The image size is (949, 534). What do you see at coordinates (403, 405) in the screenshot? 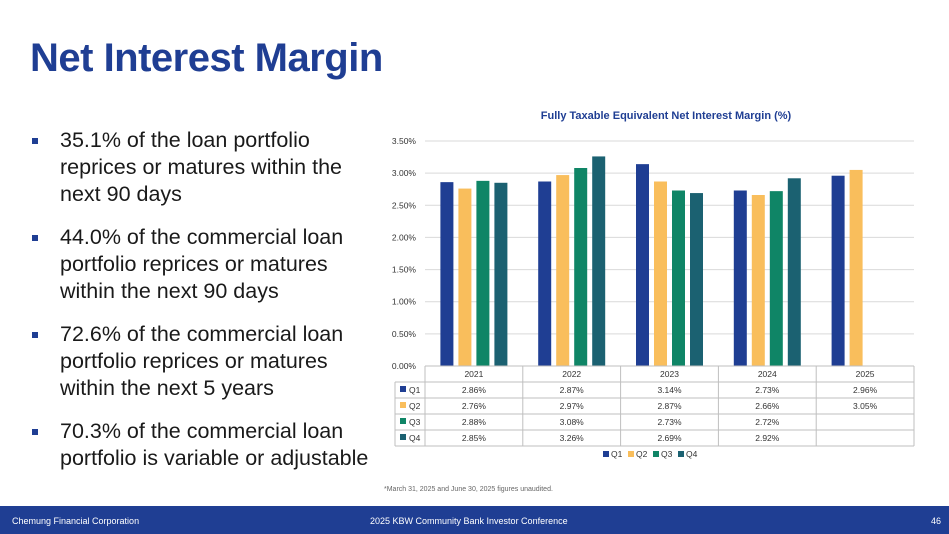
I see `table-legend-key-q2` at bounding box center [403, 405].